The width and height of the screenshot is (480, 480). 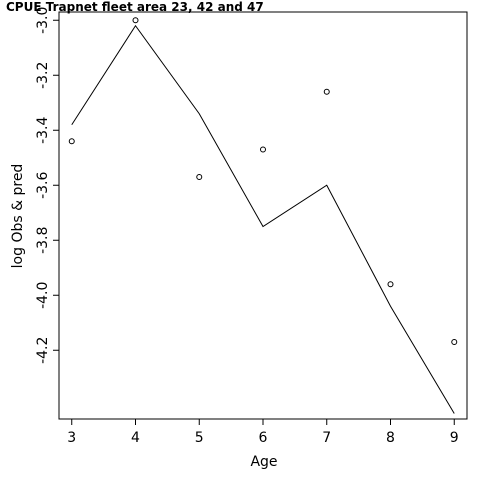 What do you see at coordinates (43, 240) in the screenshot?
I see `y-tick-label: -3.8` at bounding box center [43, 240].